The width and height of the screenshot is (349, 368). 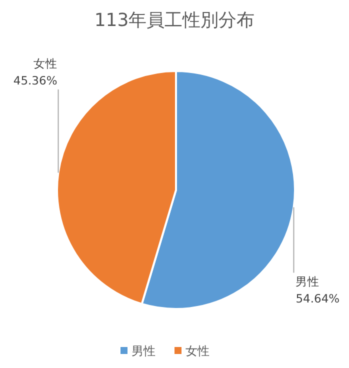 I want to click on chart-title: 113年員工性別分布, so click(x=174, y=20).